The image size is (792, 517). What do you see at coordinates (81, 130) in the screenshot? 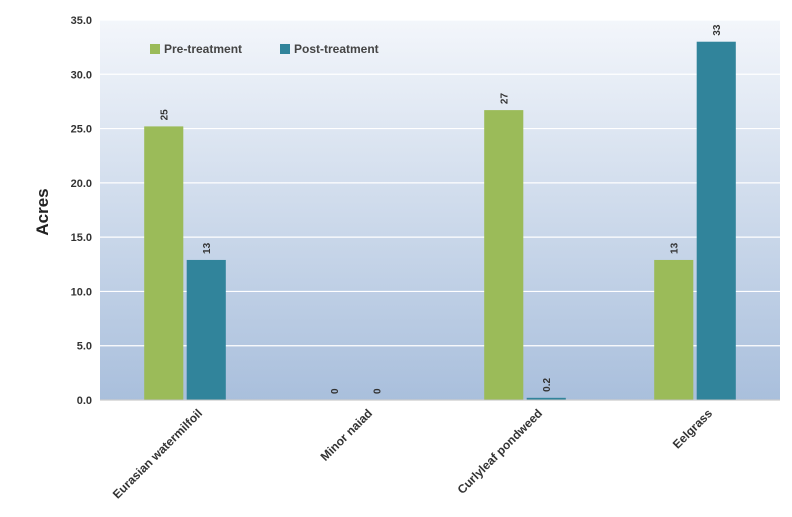
I see `y-tick-label: 25.0` at bounding box center [81, 130].